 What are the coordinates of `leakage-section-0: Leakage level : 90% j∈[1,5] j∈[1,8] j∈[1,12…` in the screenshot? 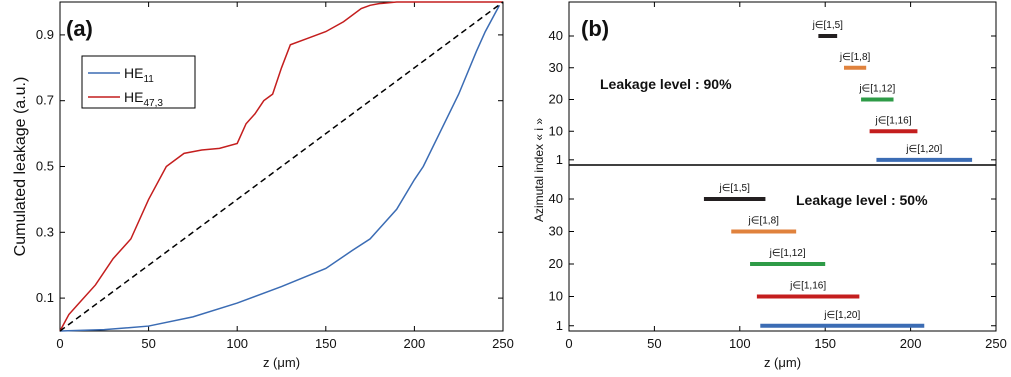 It's located at (786, 91).